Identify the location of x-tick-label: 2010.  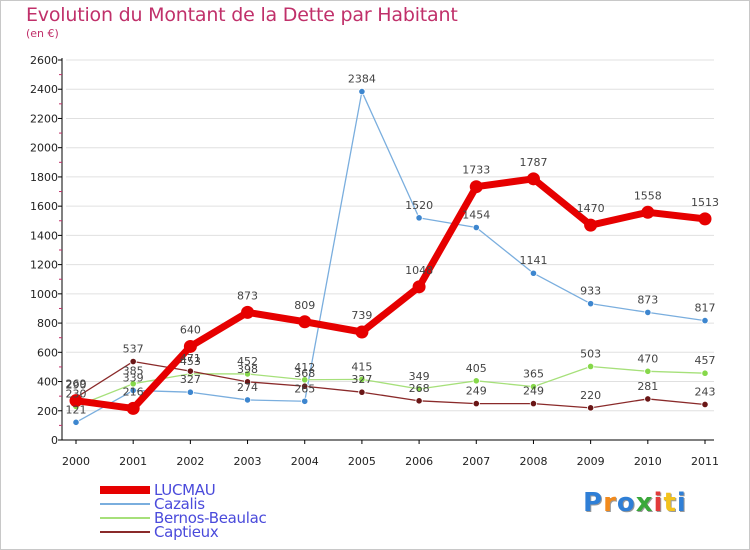
(648, 461).